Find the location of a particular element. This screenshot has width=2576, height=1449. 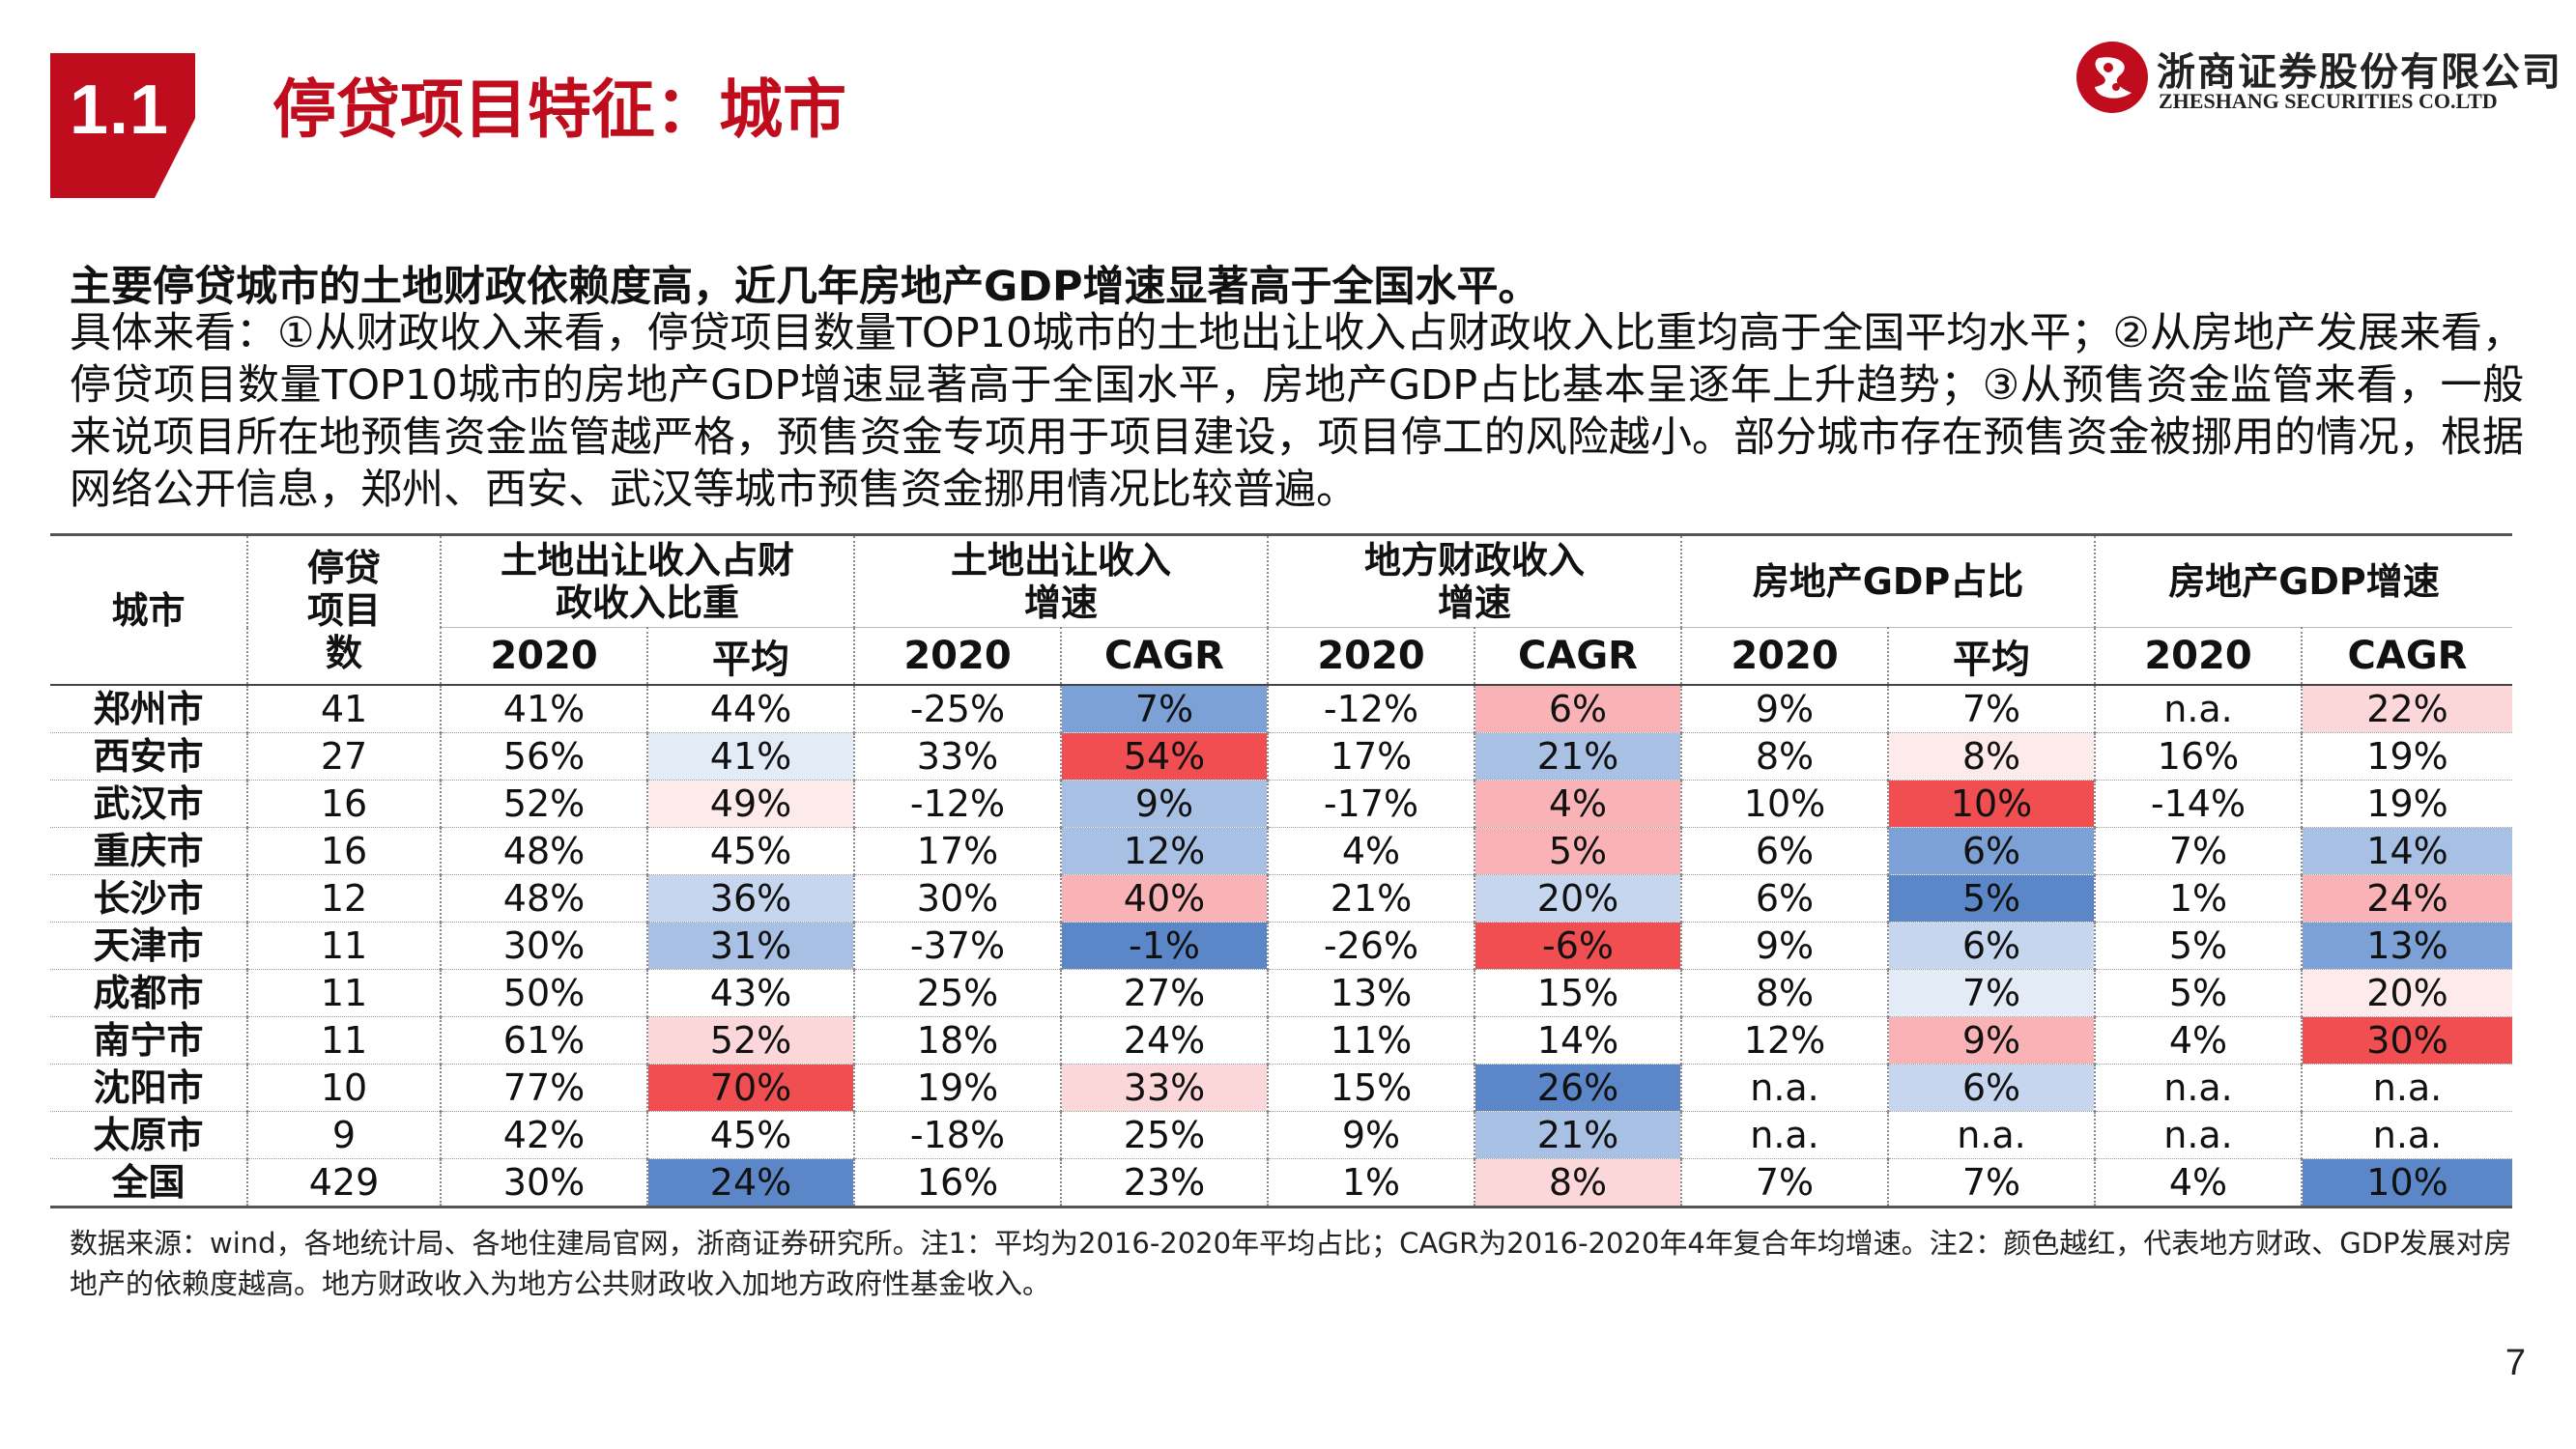

company-logo: 浙商证券股份有限公司 ZHESHANG SECURITIES CO.LTD is located at coordinates (2318, 84).